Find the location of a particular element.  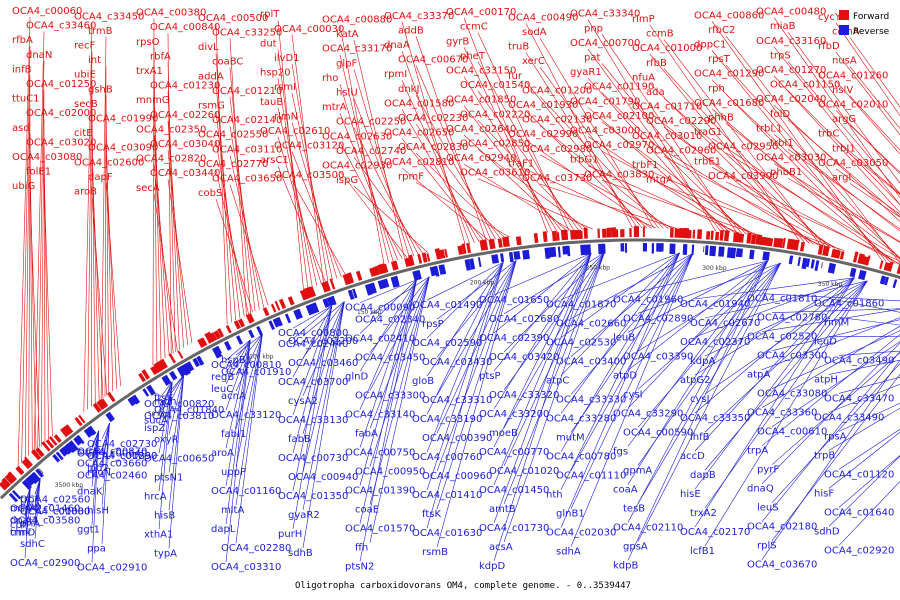

forward-gene-label: mtgA is located at coordinates (659, 180).